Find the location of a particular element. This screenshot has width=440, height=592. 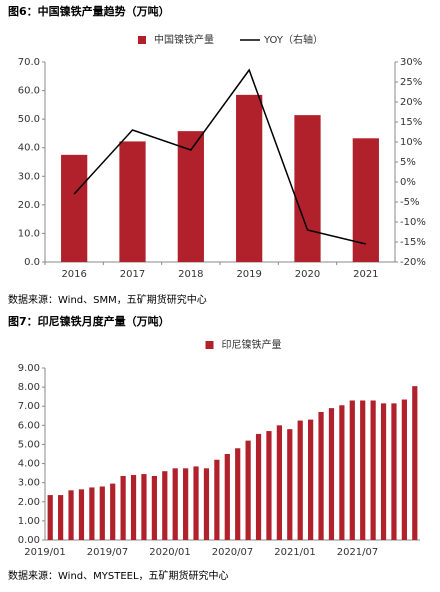

chart-title: 图7：印尼镍铁月度产量（万吨） is located at coordinates (89, 321).